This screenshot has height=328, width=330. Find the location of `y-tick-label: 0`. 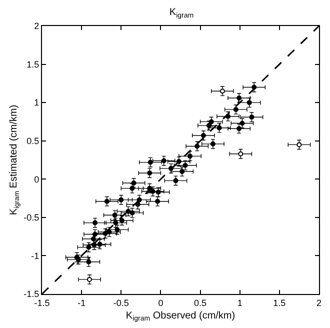

y-tick-label: 0 is located at coordinates (37, 179).